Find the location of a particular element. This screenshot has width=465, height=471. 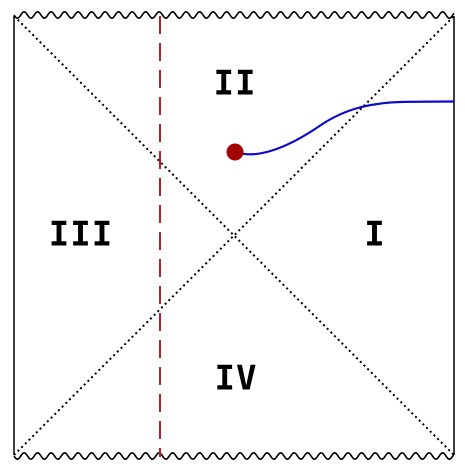

top-singularity is located at coordinates (234, 15).